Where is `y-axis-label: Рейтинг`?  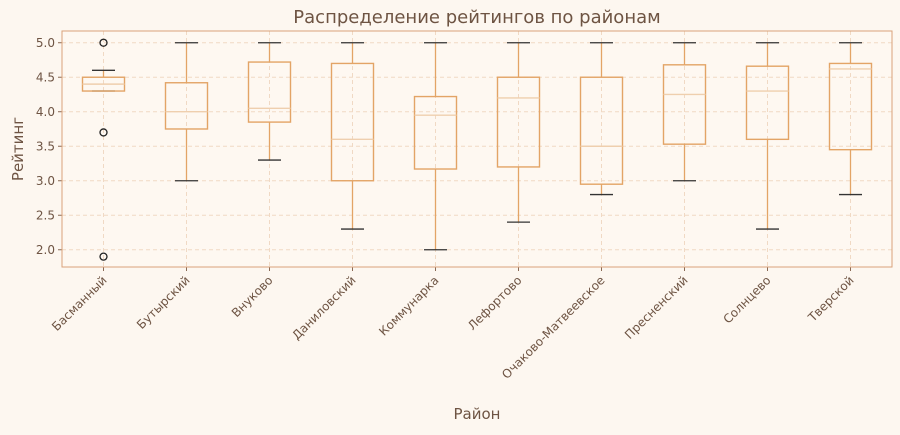 y-axis-label: Рейтинг is located at coordinates (18, 149).